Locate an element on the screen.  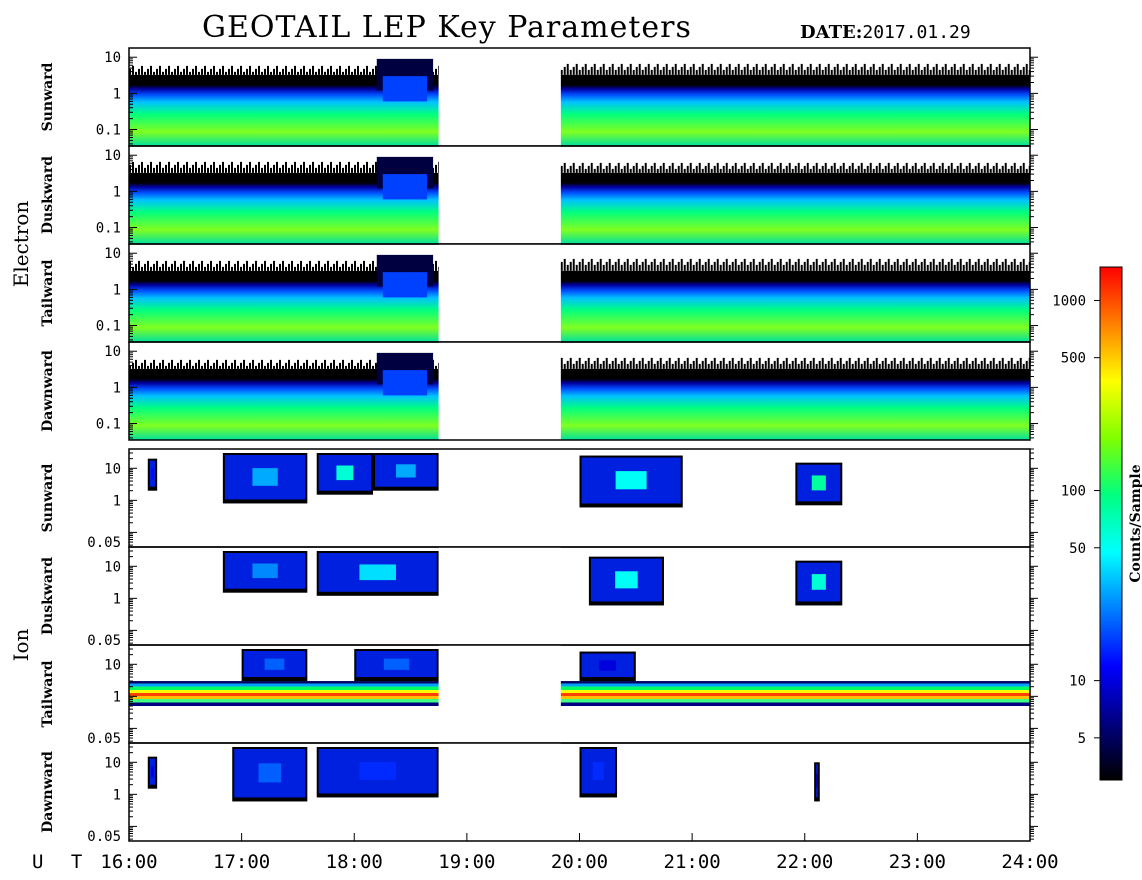
panel-ion-tailward: 10 1 0.05 Tailward is located at coordinates (539, 695).